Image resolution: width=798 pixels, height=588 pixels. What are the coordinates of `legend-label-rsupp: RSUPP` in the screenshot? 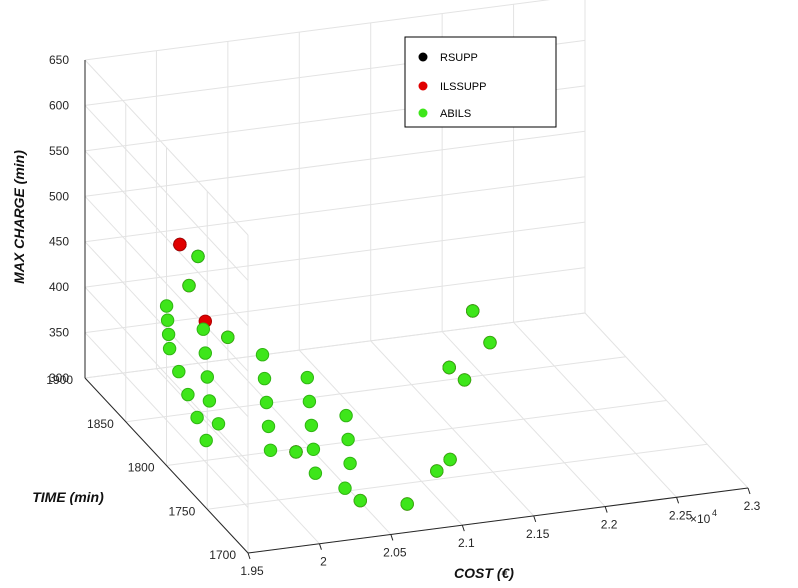 It's located at (459, 58).